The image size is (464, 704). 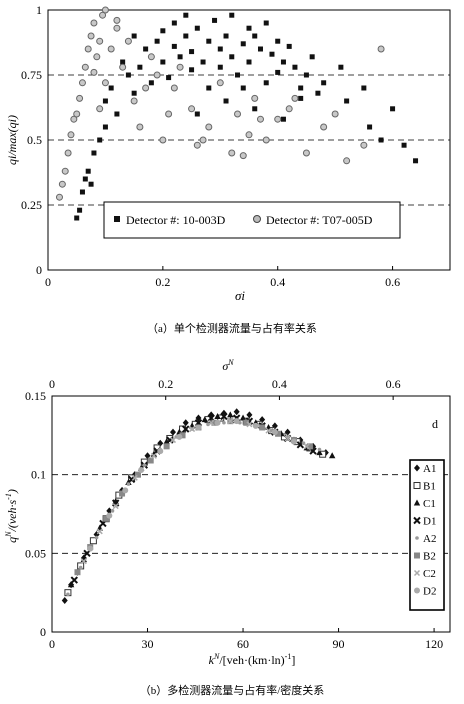 What do you see at coordinates (35, 553) in the screenshot?
I see `panel-b-y-tick-label: 0.05` at bounding box center [35, 553].